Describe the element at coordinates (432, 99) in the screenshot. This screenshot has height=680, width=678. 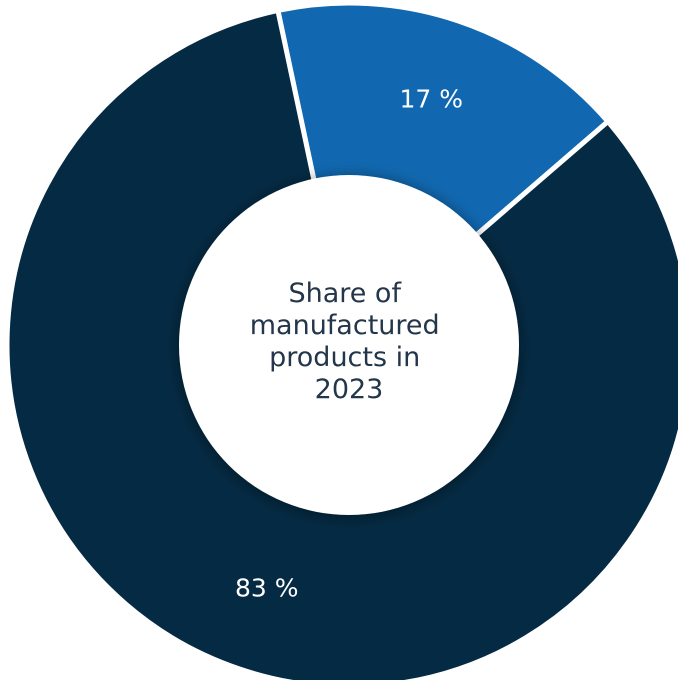
I see `slice-value-label: 17 %` at that location.